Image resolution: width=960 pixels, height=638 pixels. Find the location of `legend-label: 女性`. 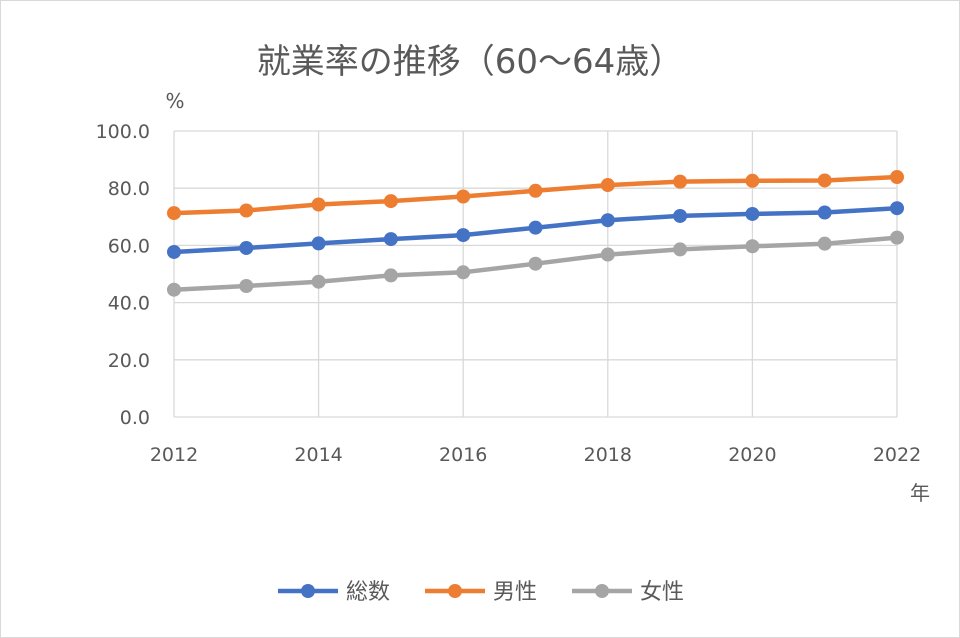

legend-label: 女性 is located at coordinates (662, 592).